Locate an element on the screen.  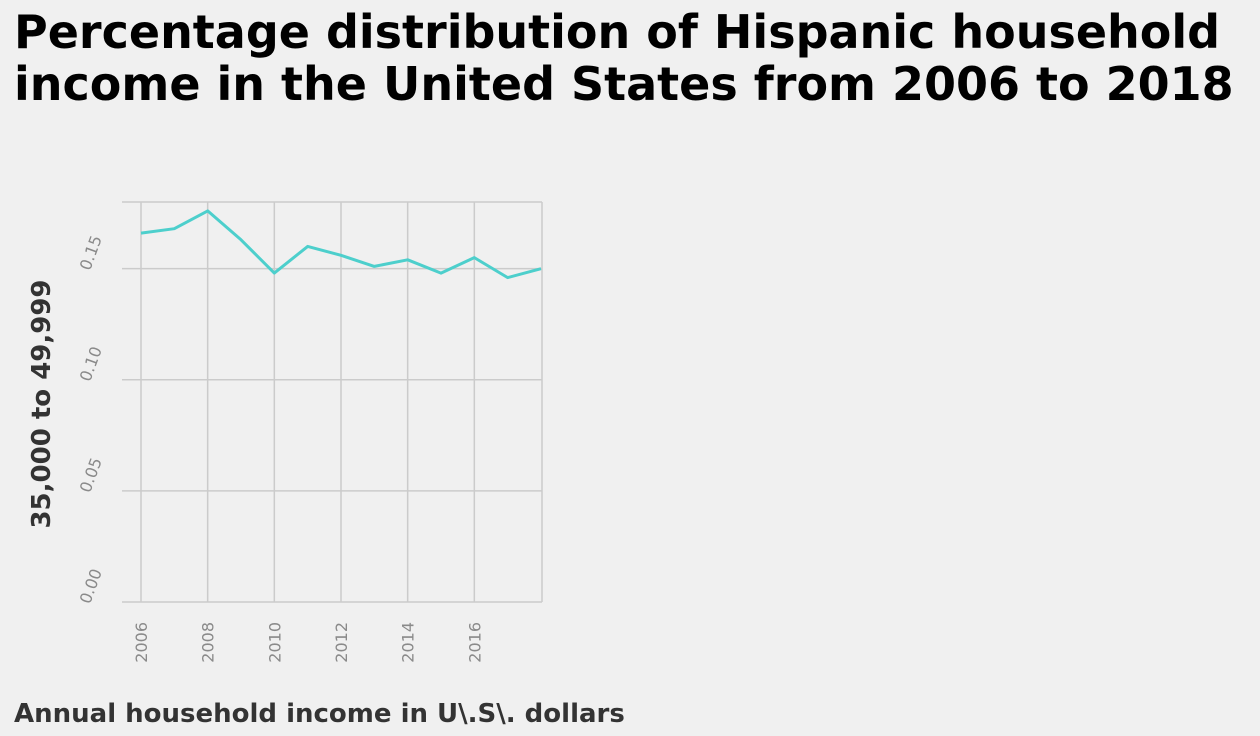
x-tick-label: 2014 is located at coordinates (408, 642).